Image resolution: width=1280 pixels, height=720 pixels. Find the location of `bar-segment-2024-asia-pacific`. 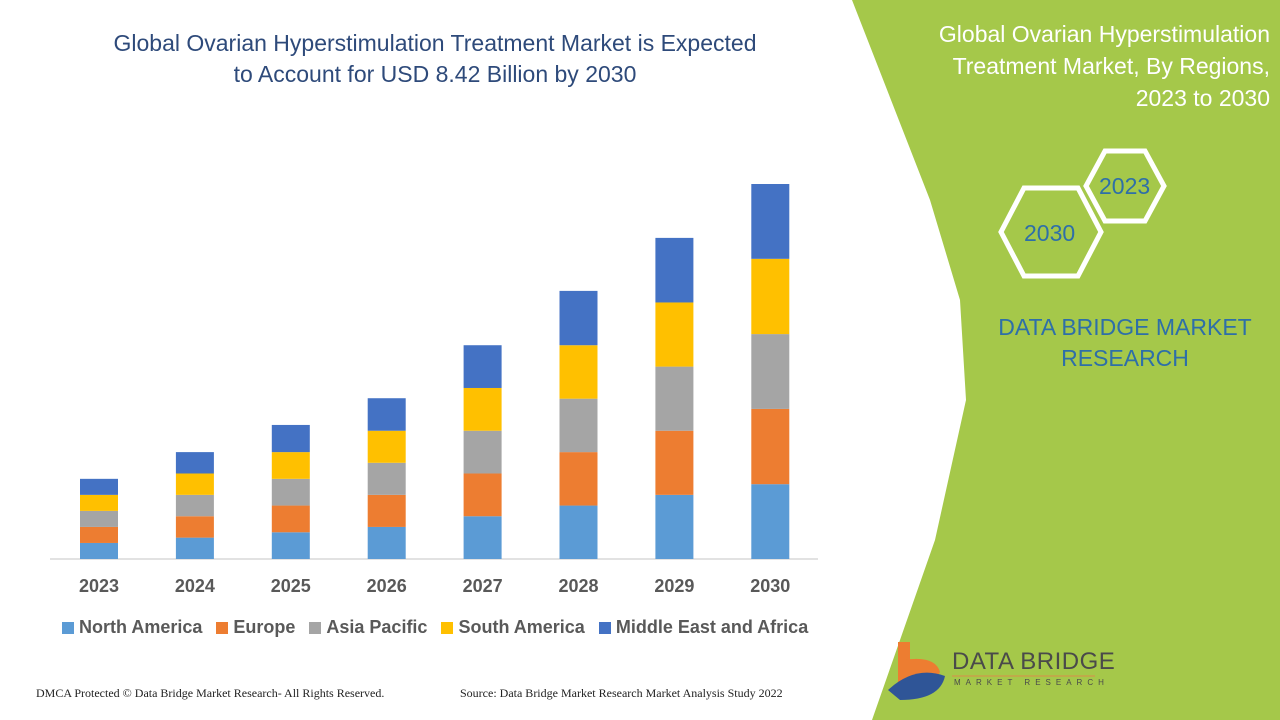

bar-segment-2024-asia-pacific is located at coordinates (194, 505).